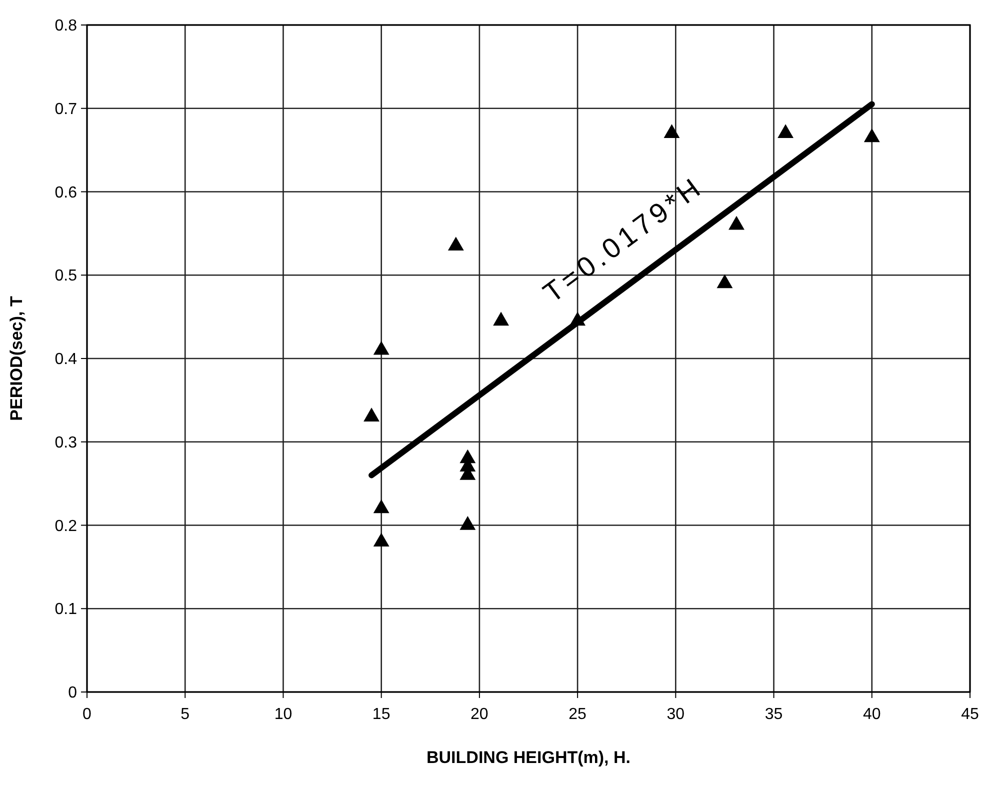 The width and height of the screenshot is (987, 785). Describe the element at coordinates (773, 714) in the screenshot. I see `x-tick-label: 35` at that location.